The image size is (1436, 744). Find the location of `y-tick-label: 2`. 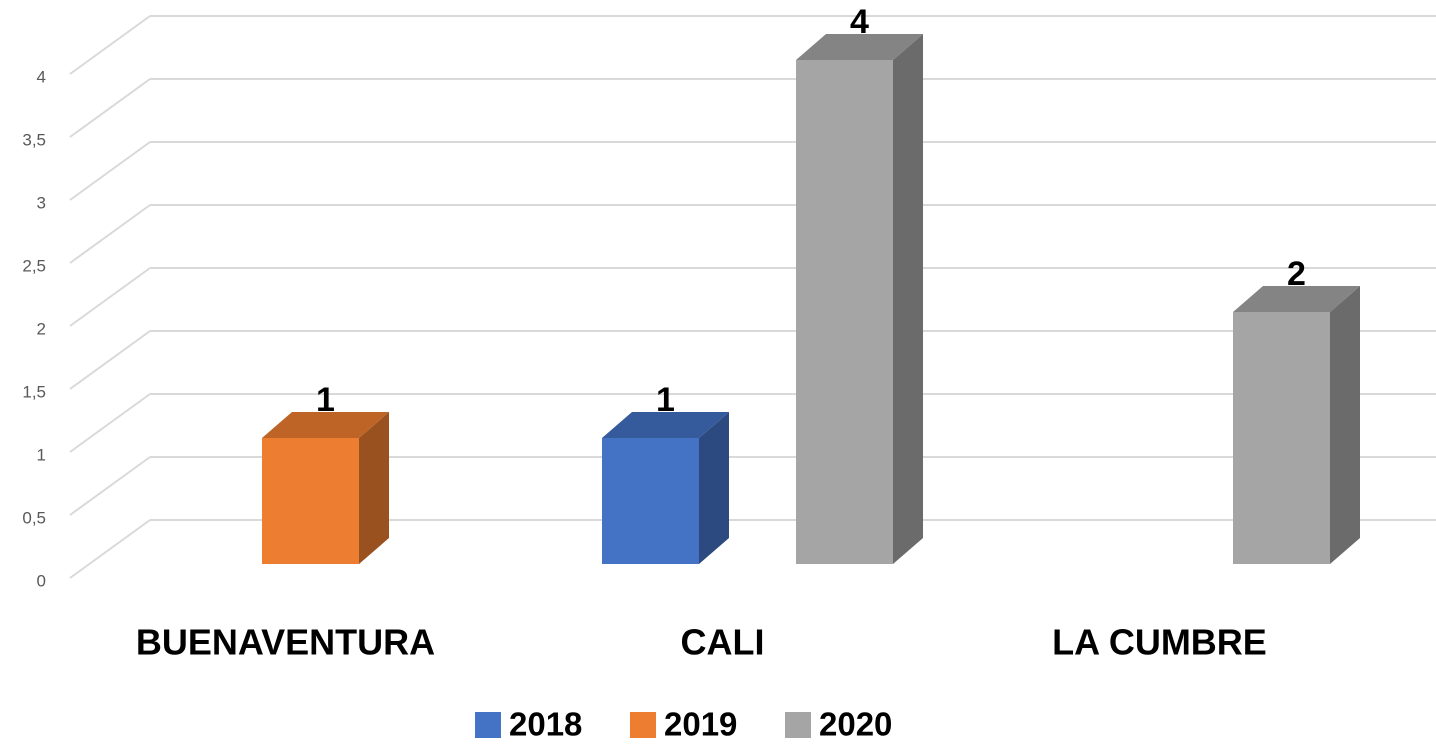

y-tick-label: 2 is located at coordinates (41, 328).